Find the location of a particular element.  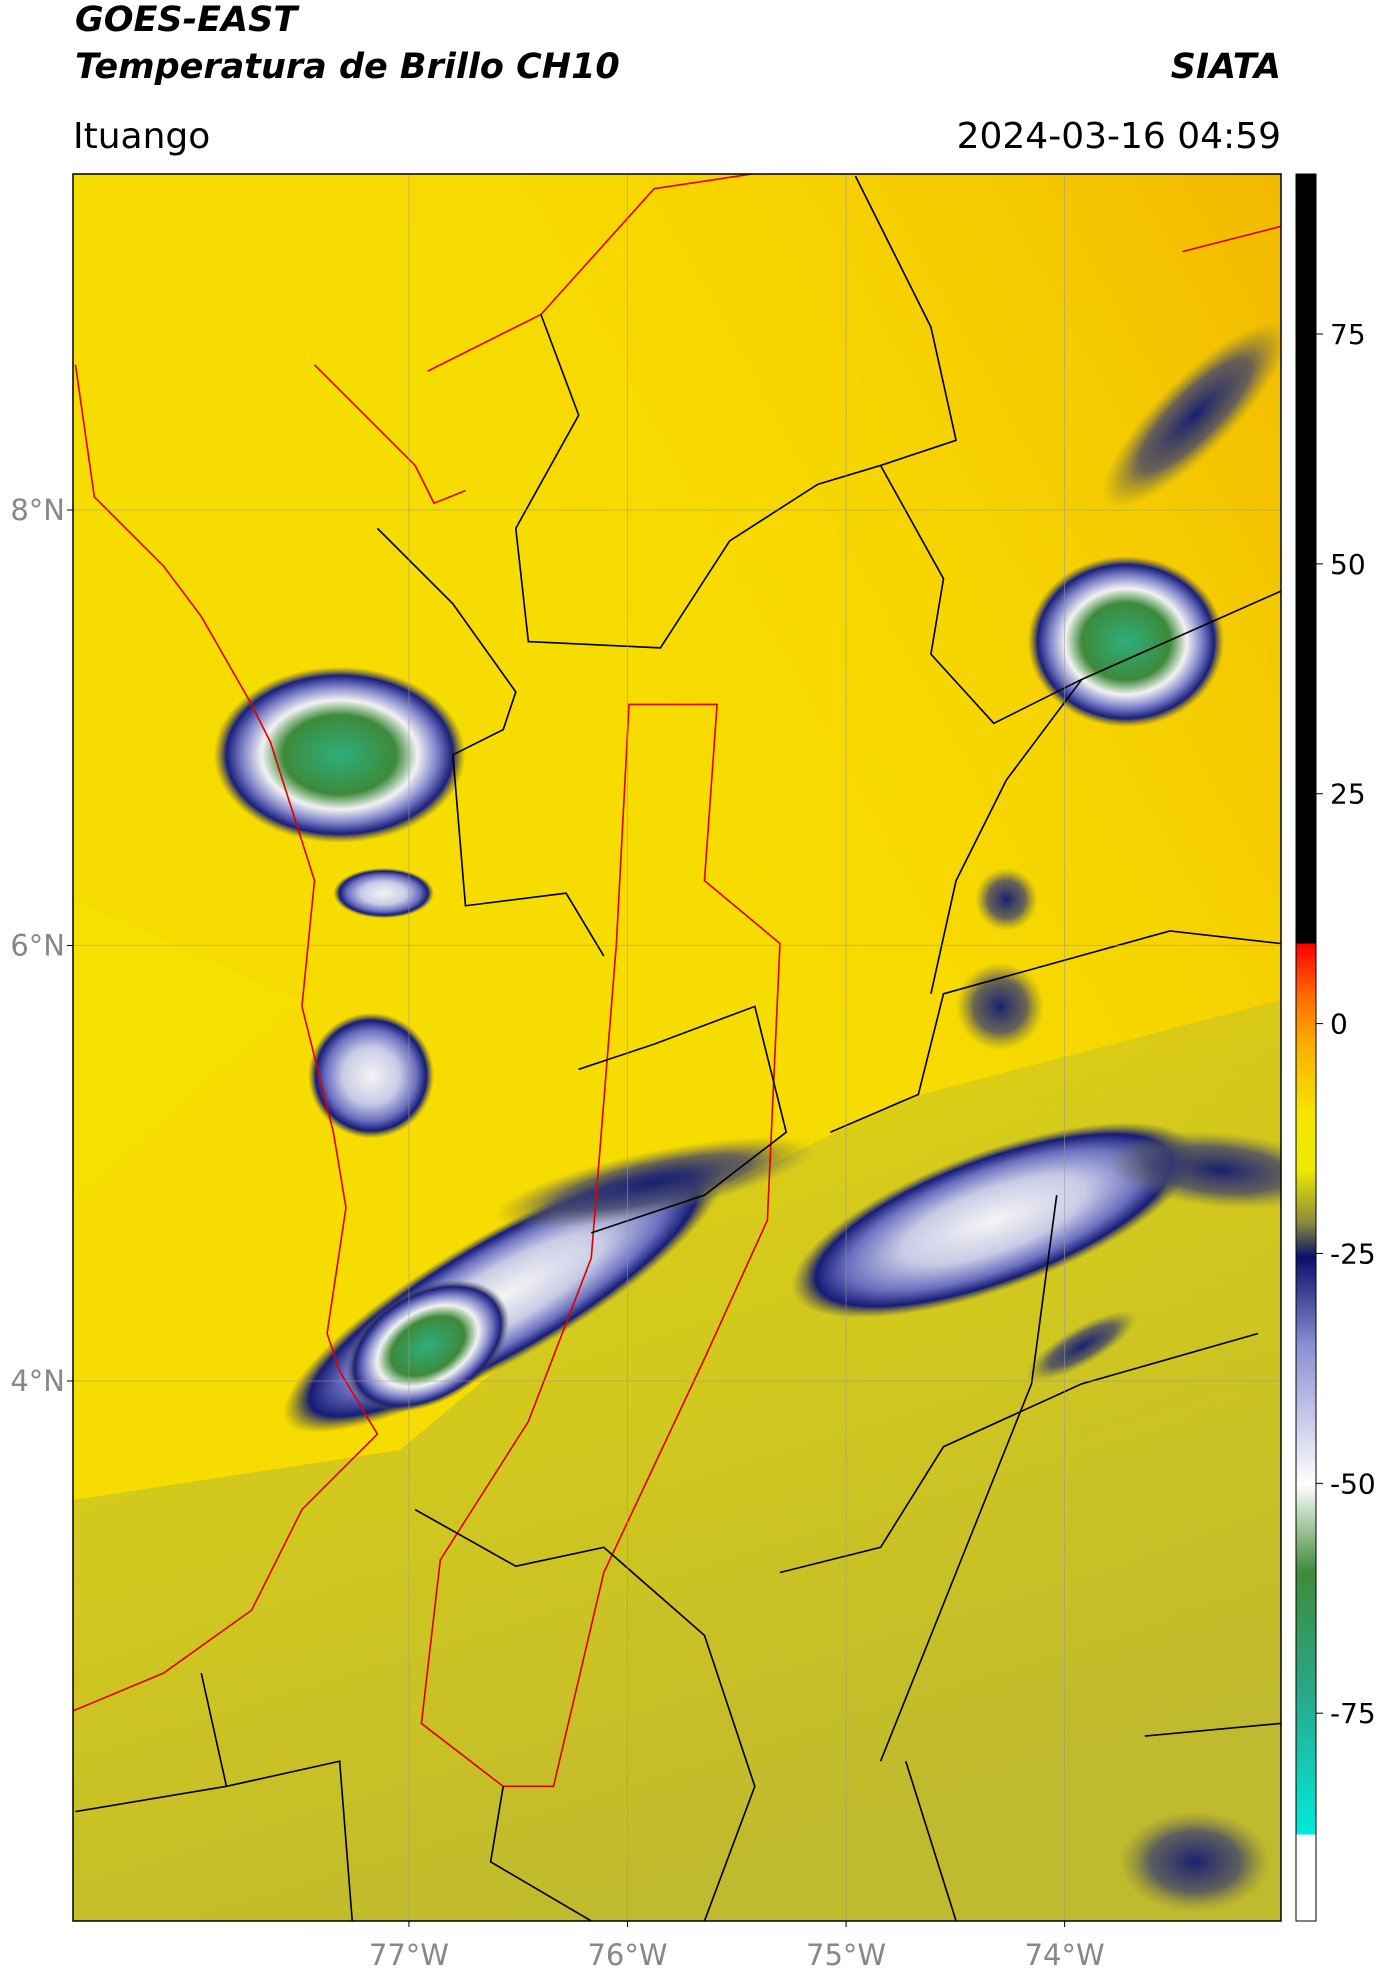

colorbar-tick-label: 50 is located at coordinates (1348, 564).